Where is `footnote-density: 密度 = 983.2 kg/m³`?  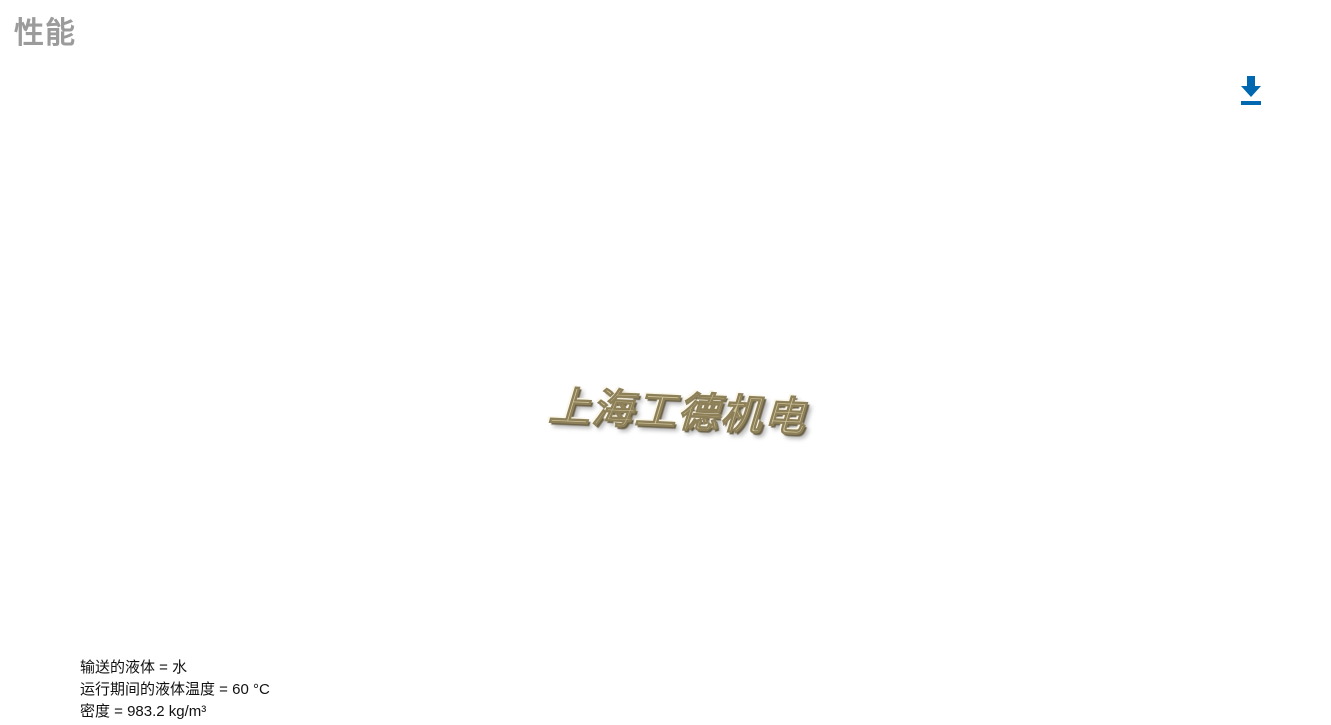 footnote-density: 密度 = 983.2 kg/m³ is located at coordinates (143, 711).